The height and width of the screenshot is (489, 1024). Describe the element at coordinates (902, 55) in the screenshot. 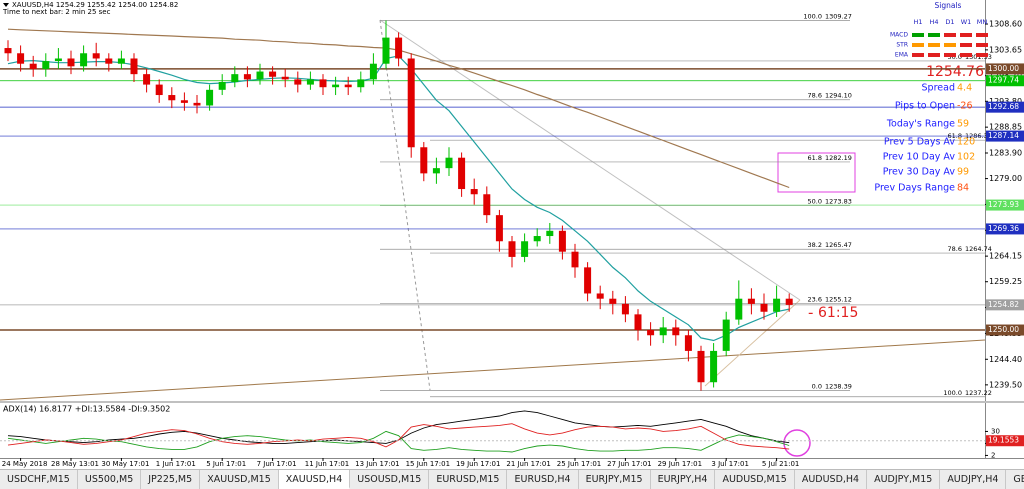

I see `signal-row-label: EMA` at that location.